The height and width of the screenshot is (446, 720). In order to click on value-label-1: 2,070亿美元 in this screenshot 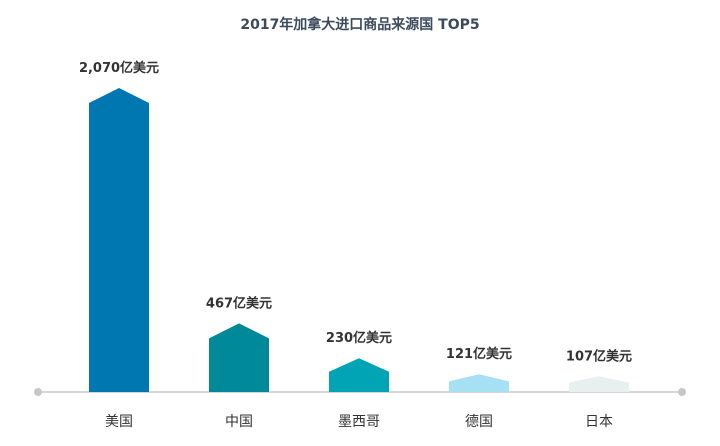, I will do `click(119, 68)`.